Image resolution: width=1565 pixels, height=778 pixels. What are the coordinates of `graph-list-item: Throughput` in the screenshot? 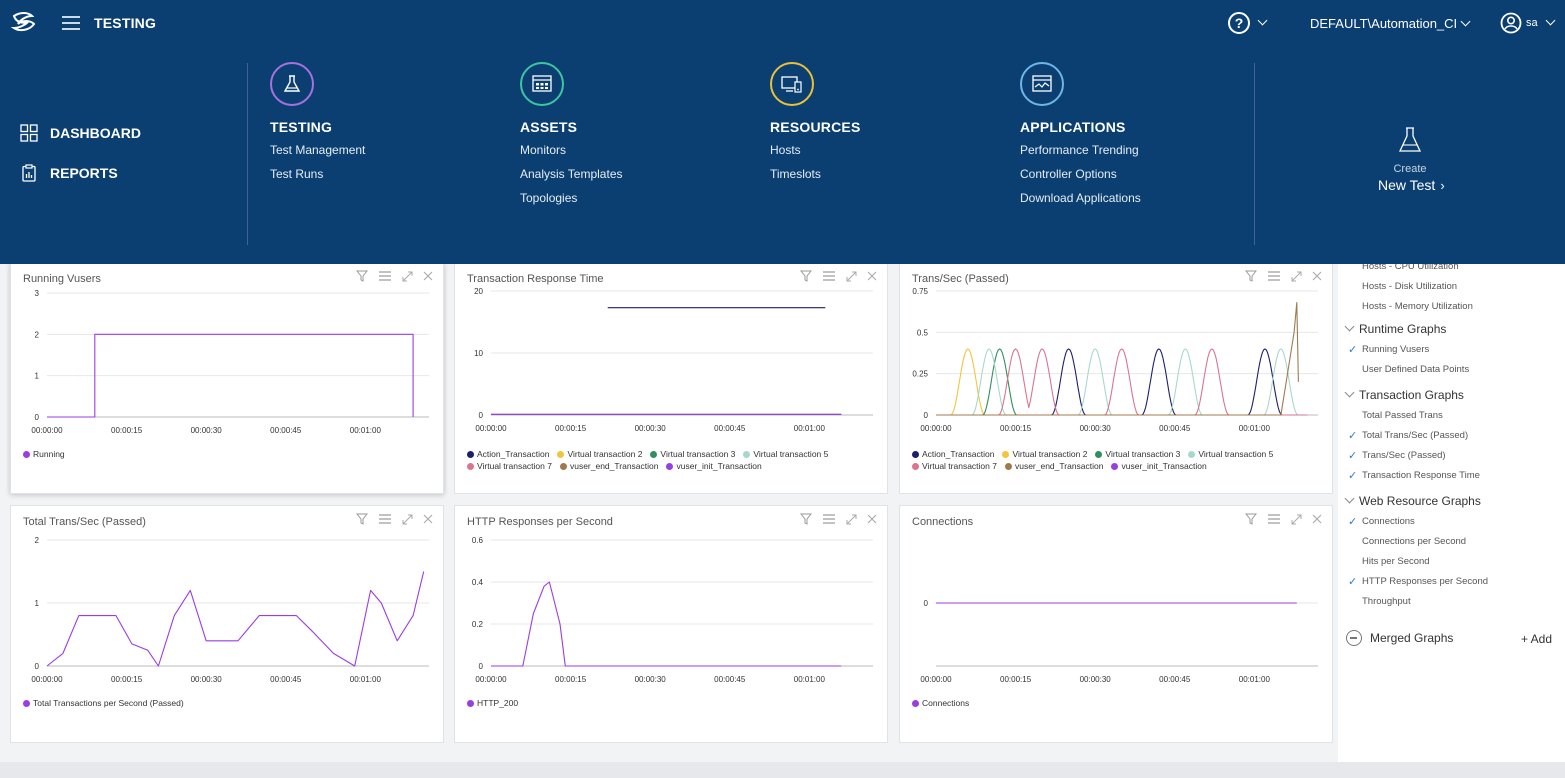 It's located at (1386, 601).